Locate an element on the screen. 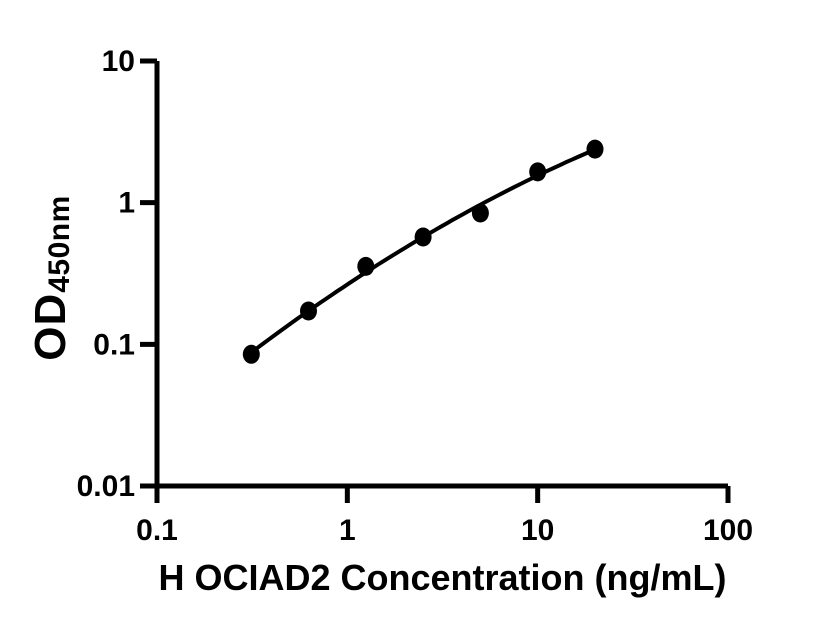 This screenshot has width=816, height=640. x-axis-title: H OCIAD2 Concentration (ng/mL) is located at coordinates (442, 577).